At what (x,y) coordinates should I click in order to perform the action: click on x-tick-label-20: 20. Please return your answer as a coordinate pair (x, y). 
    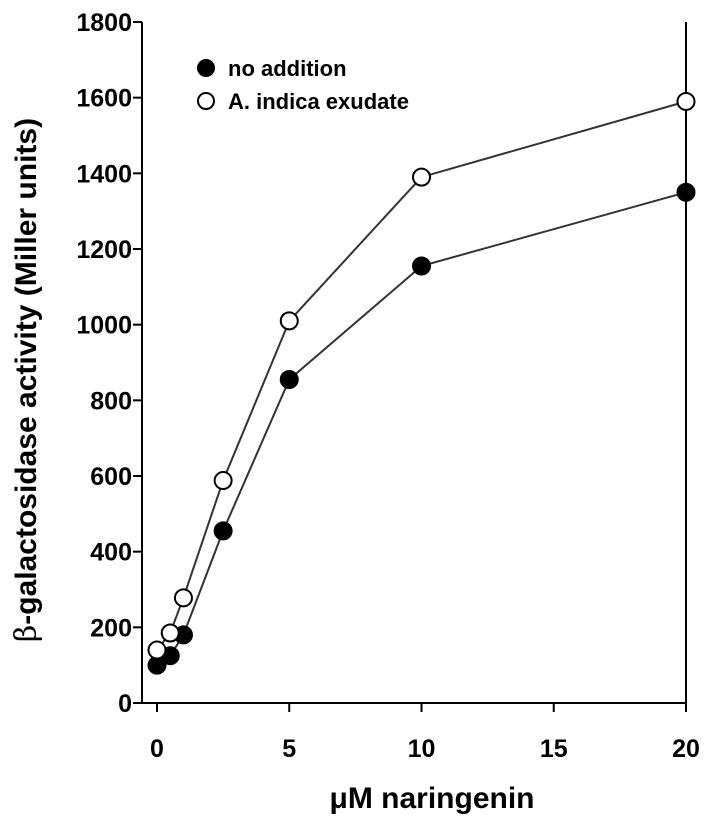
    Looking at the image, I should click on (686, 749).